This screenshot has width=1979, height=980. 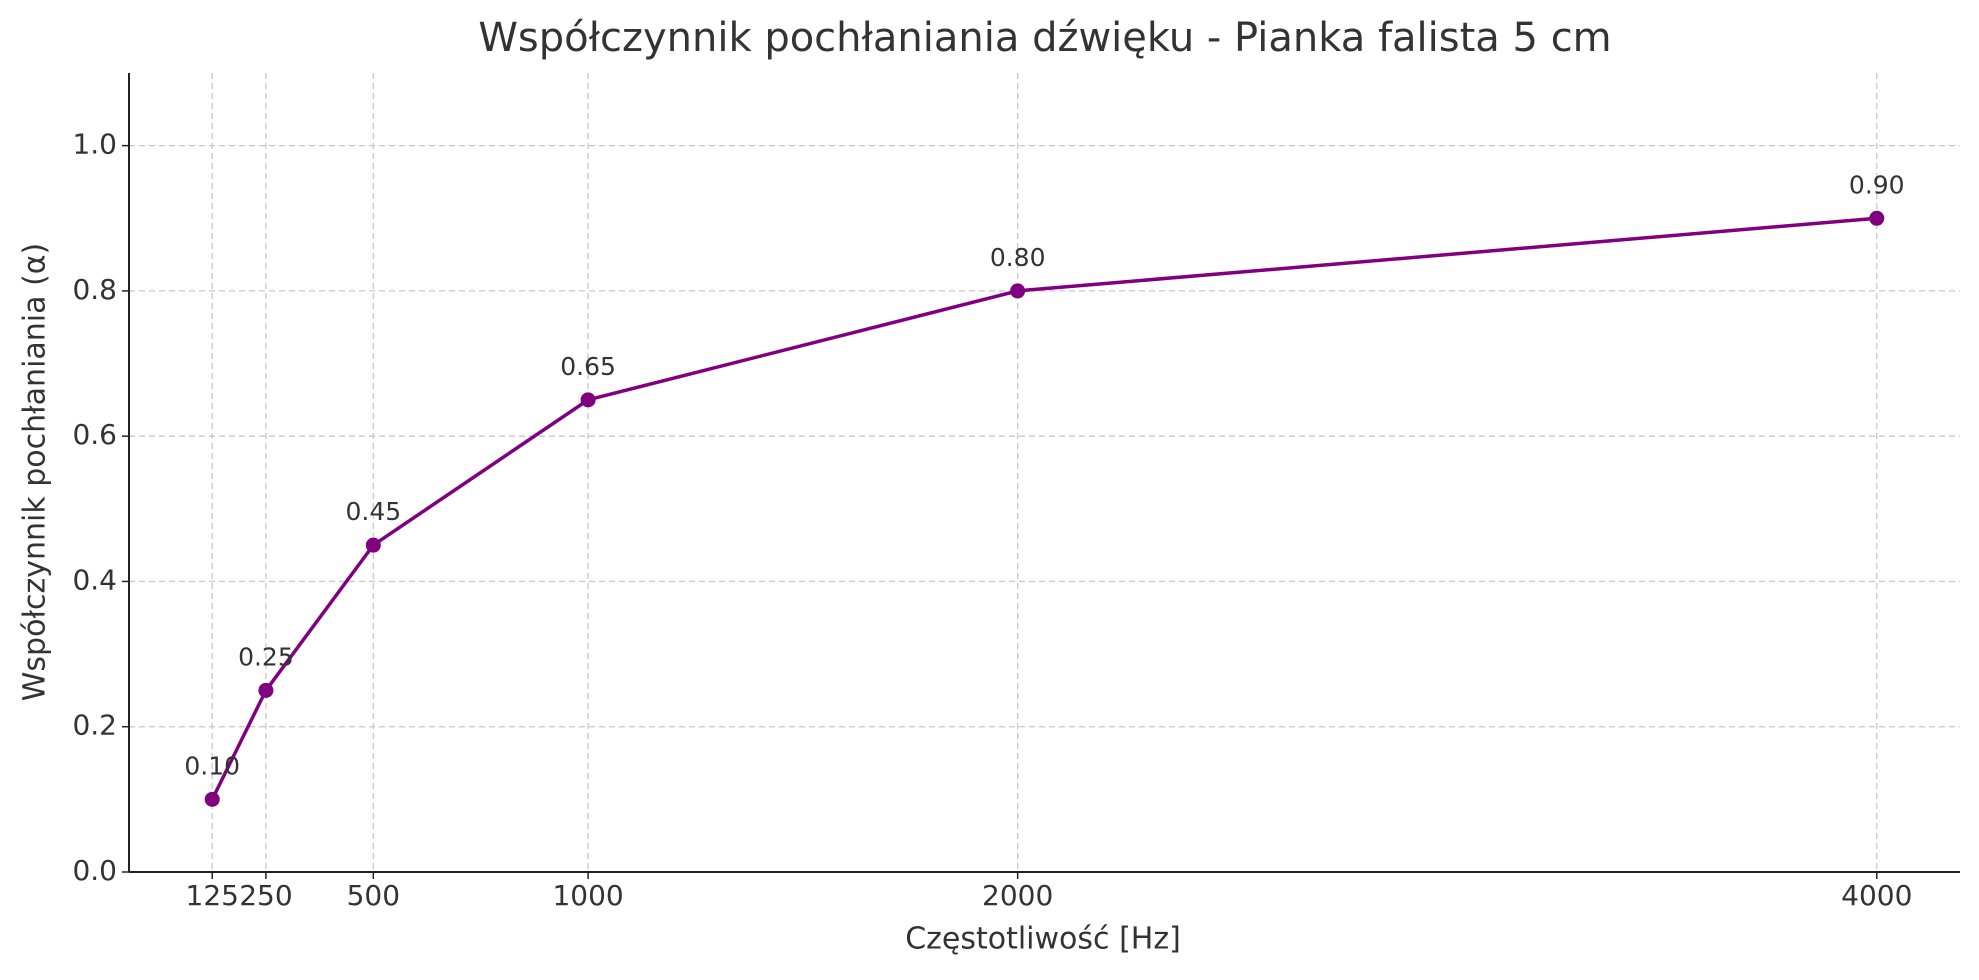 I want to click on data-label: 0.90, so click(x=1877, y=184).